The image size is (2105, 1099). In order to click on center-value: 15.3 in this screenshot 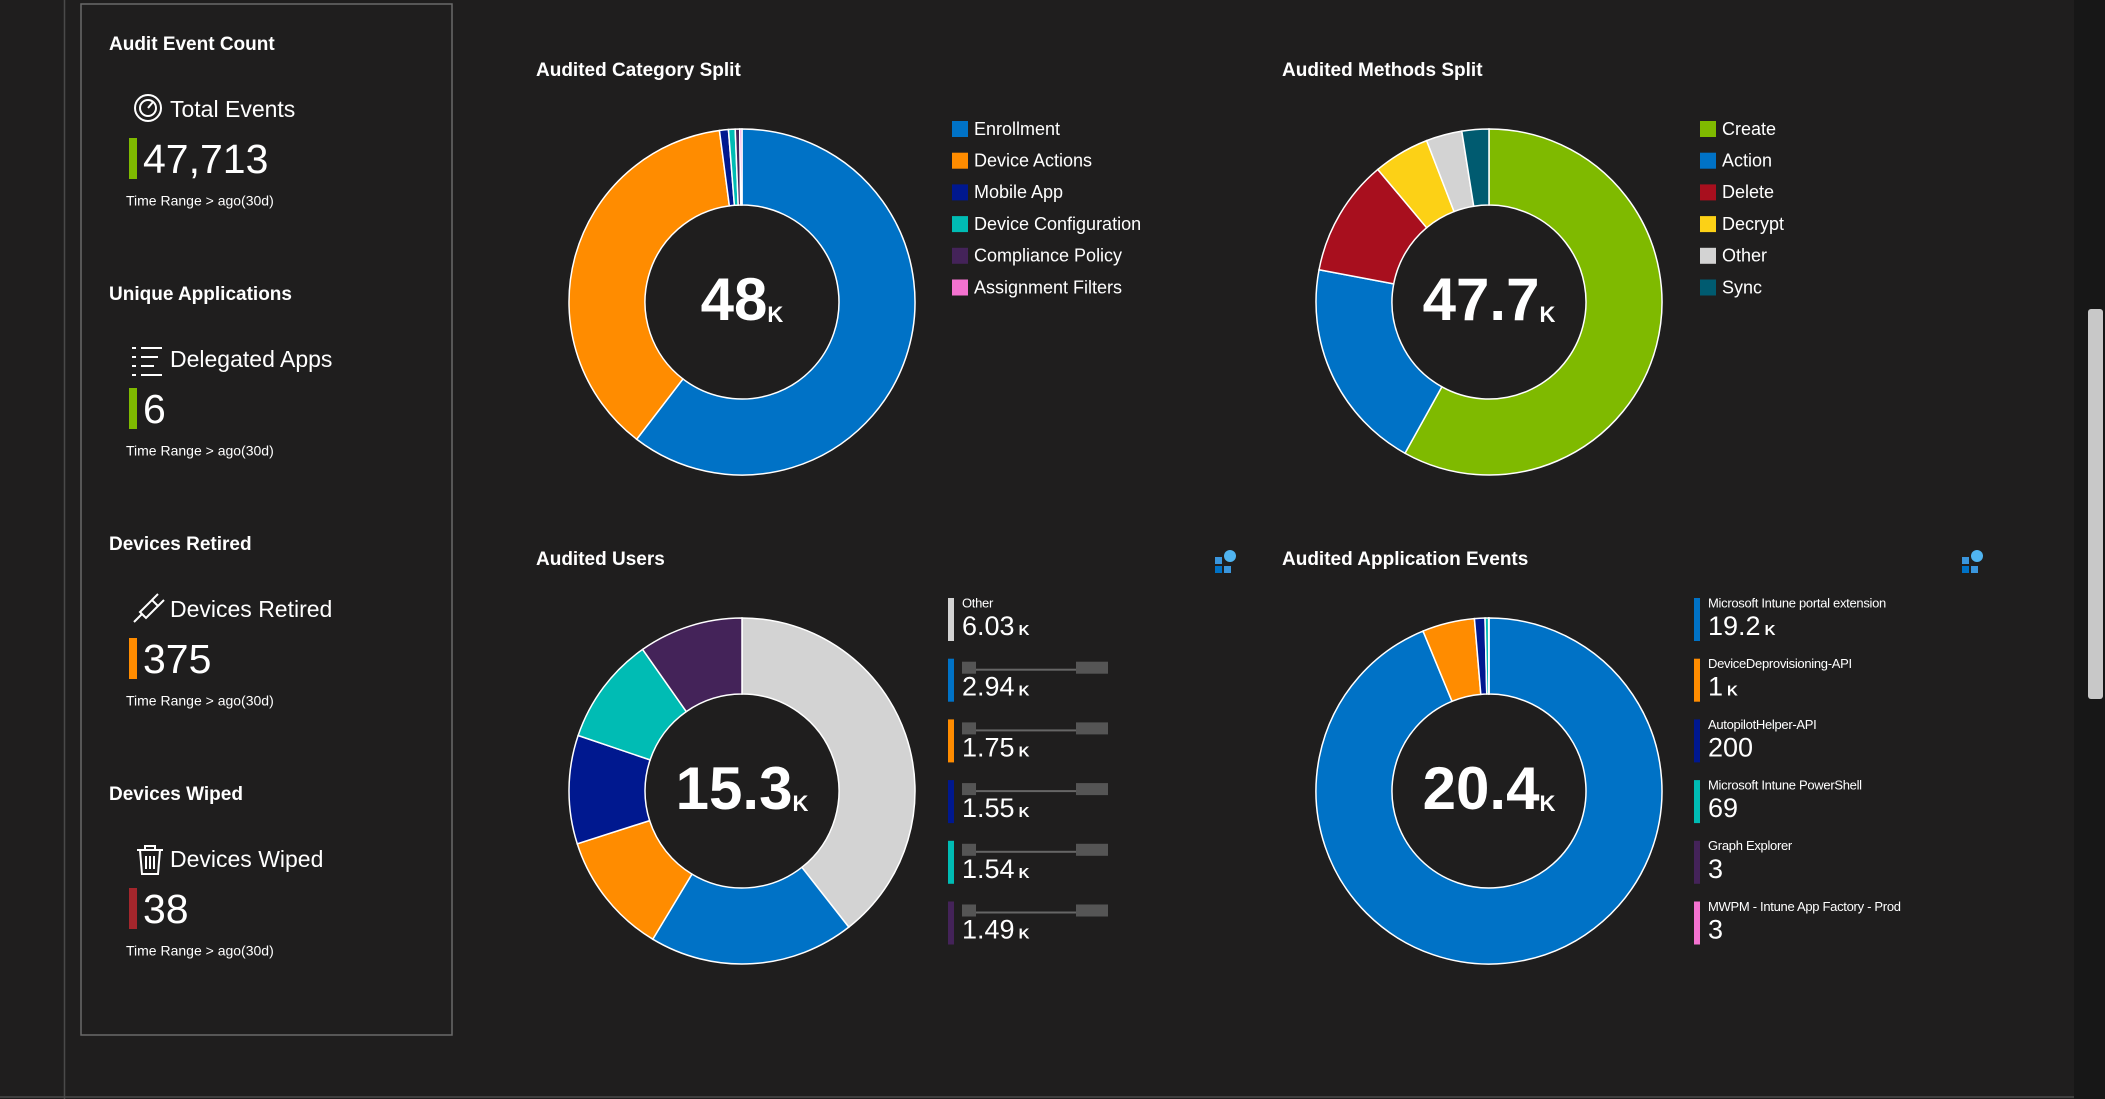, I will do `click(734, 788)`.